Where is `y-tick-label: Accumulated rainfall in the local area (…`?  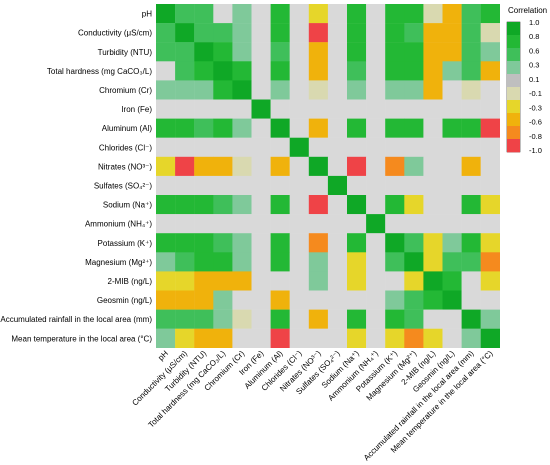 y-tick-label: Accumulated rainfall in the local area (… is located at coordinates (76, 319).